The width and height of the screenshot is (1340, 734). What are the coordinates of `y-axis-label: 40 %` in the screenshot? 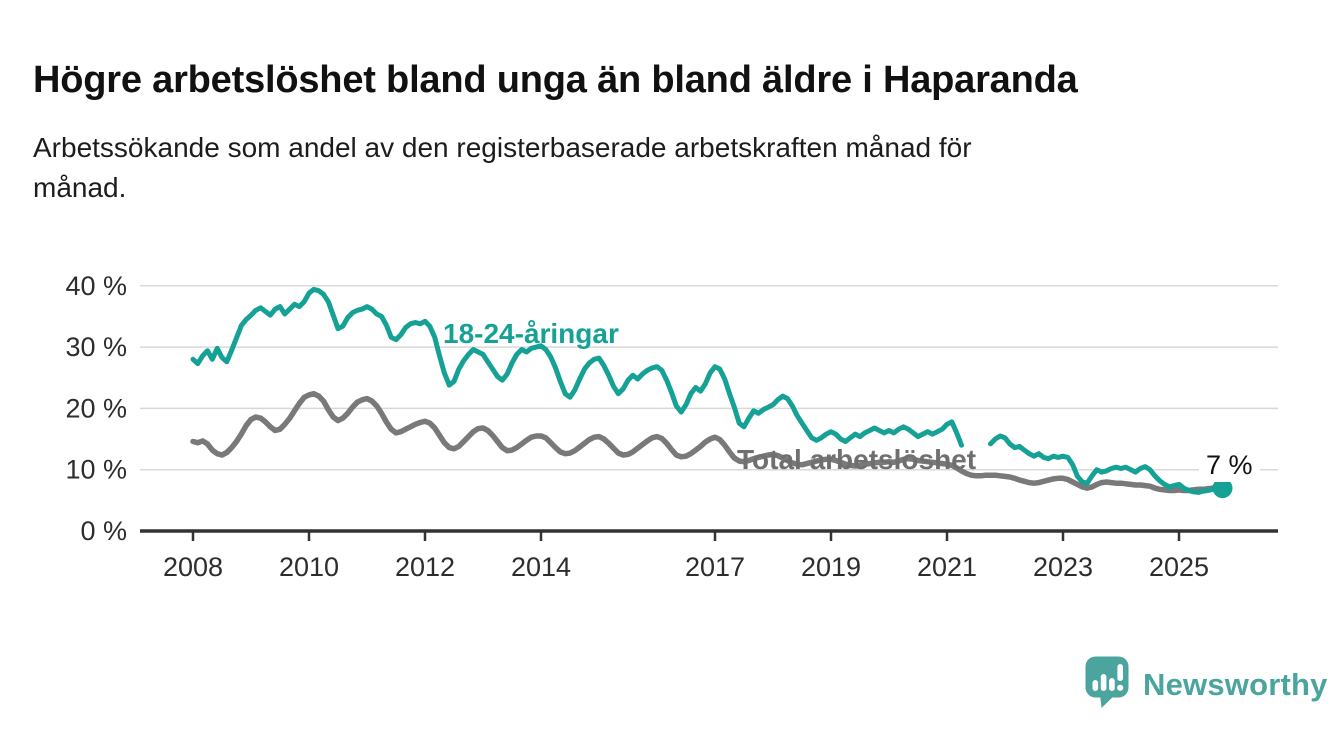 It's located at (96, 286).